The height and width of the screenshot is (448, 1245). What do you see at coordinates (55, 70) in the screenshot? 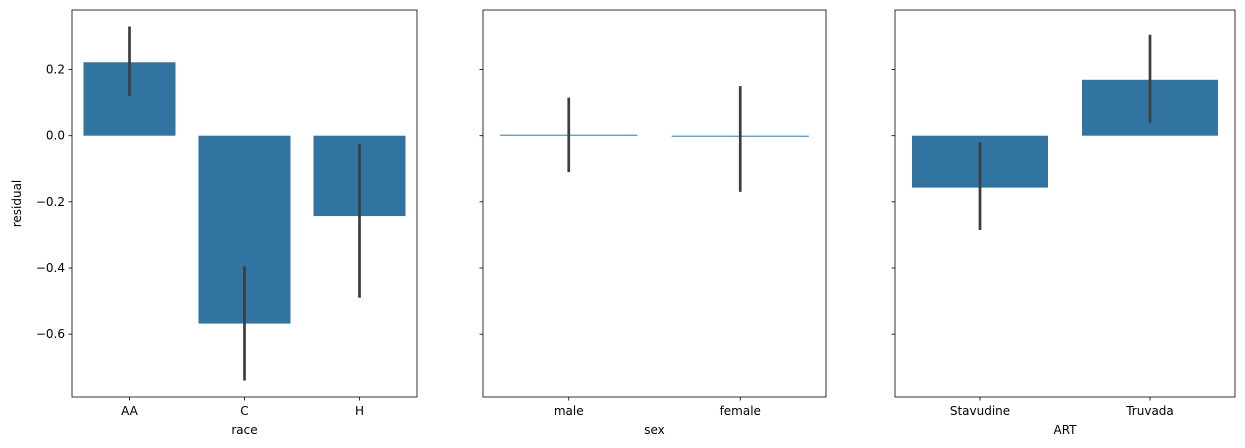
I see `y-tick-label: 0.2` at bounding box center [55, 70].